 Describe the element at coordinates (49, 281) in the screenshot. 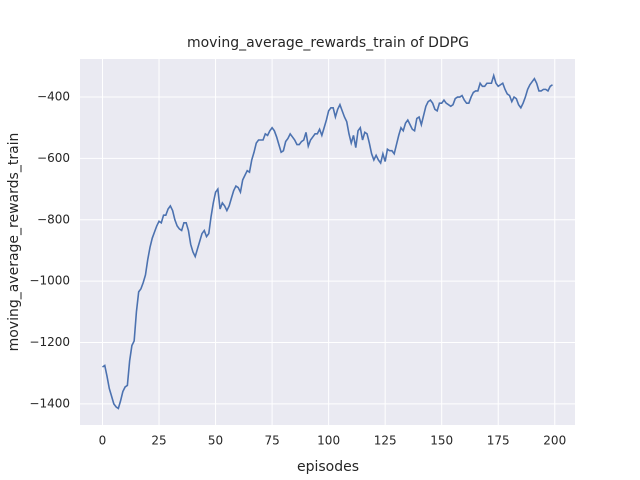

I see `y-tick-label: −1000` at that location.